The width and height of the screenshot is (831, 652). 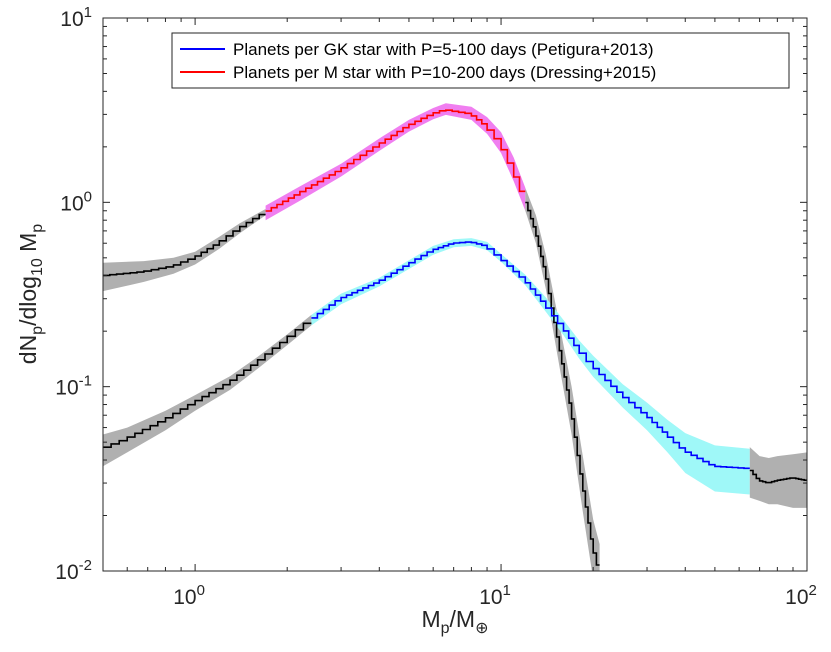 I want to click on x-axis-title: Mp/M⊕, so click(x=454, y=621).